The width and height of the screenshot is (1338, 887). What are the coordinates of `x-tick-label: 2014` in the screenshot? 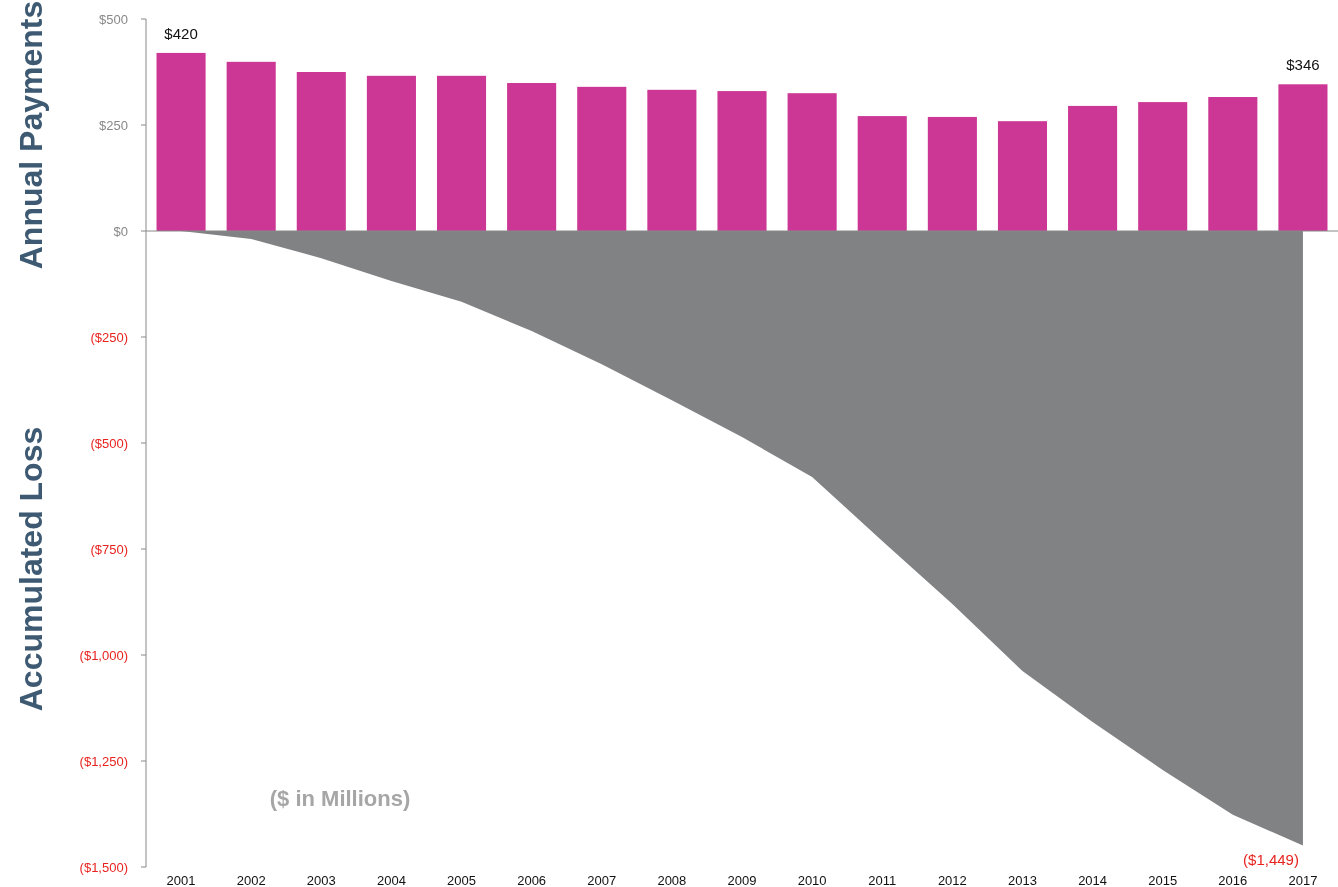 It's located at (1093, 880).